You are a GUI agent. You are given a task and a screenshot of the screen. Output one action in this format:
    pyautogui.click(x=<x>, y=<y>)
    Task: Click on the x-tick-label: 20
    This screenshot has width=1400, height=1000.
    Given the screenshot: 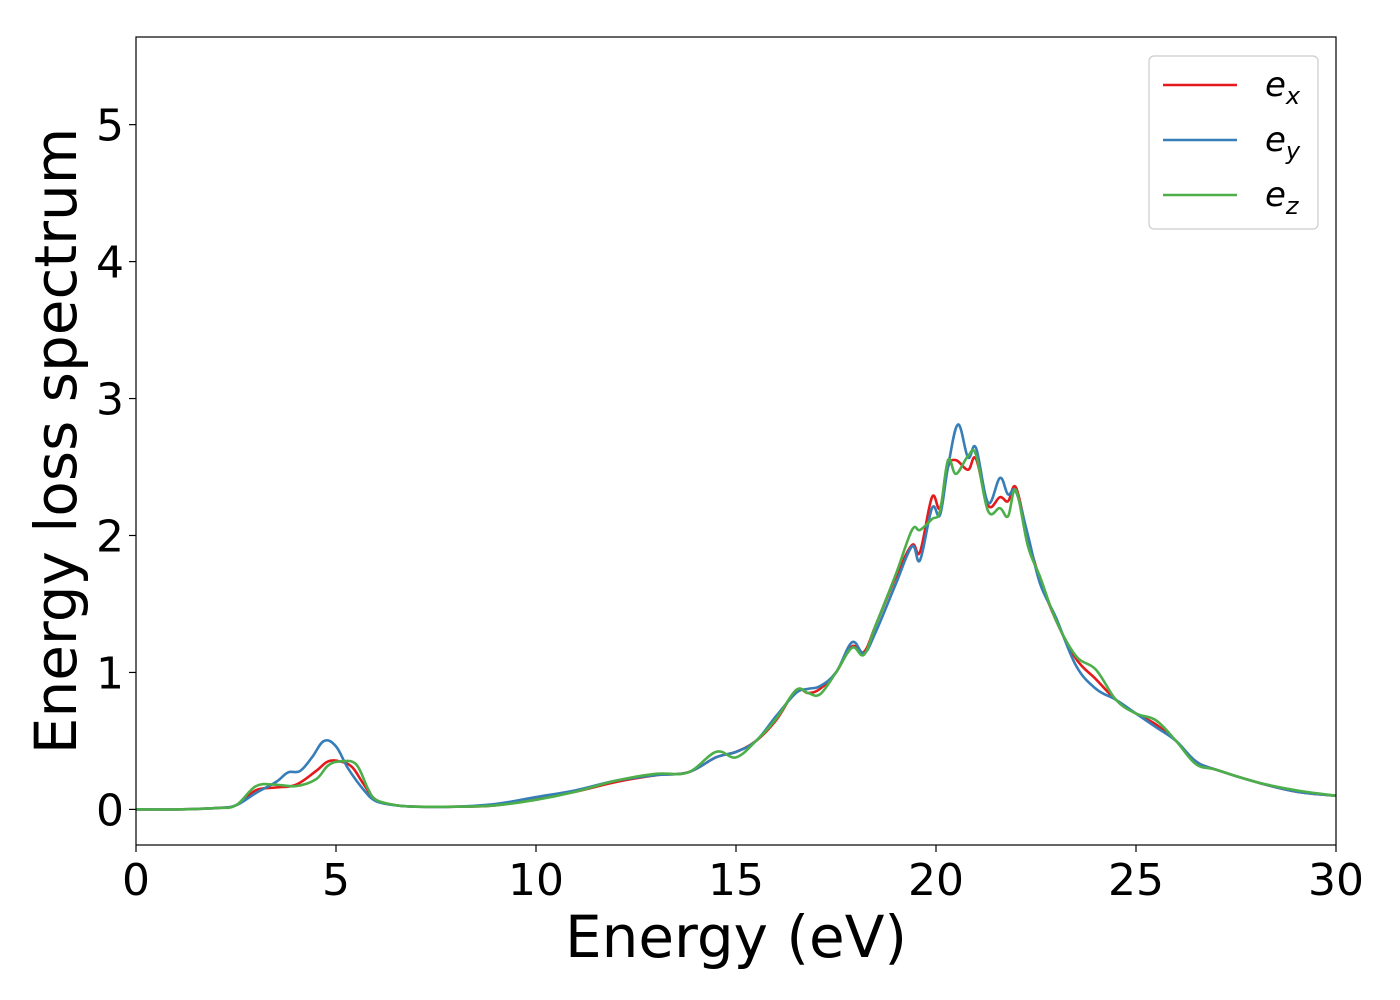 What is the action you would take?
    pyautogui.click(x=936, y=880)
    